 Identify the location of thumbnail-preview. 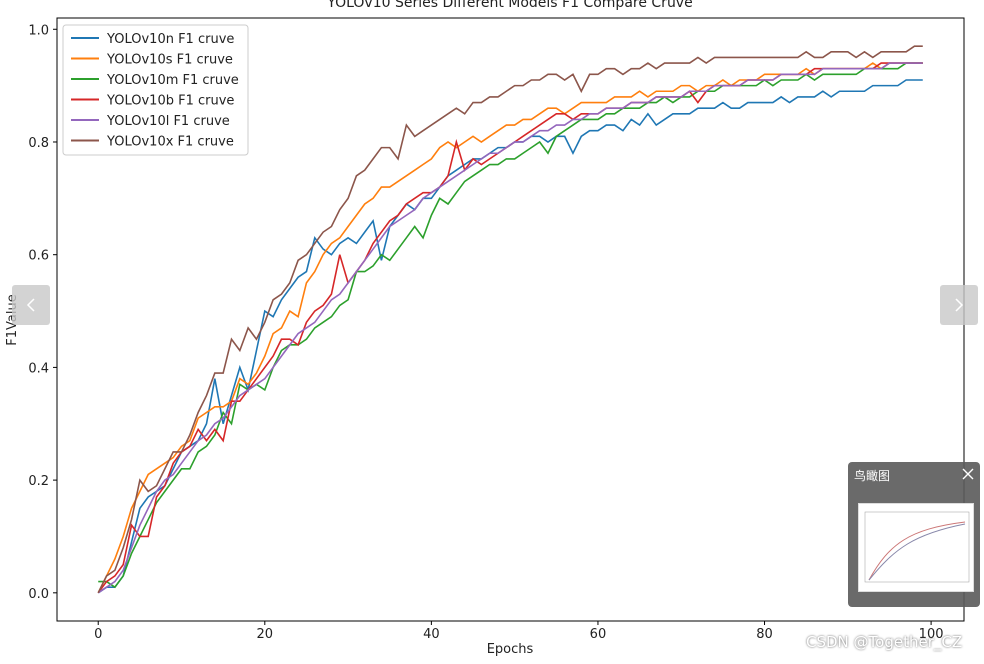
(917, 547).